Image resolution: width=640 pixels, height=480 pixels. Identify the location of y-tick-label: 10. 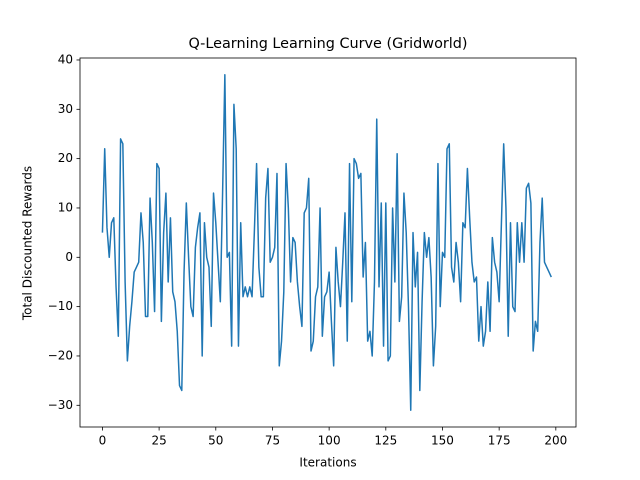
(65, 207).